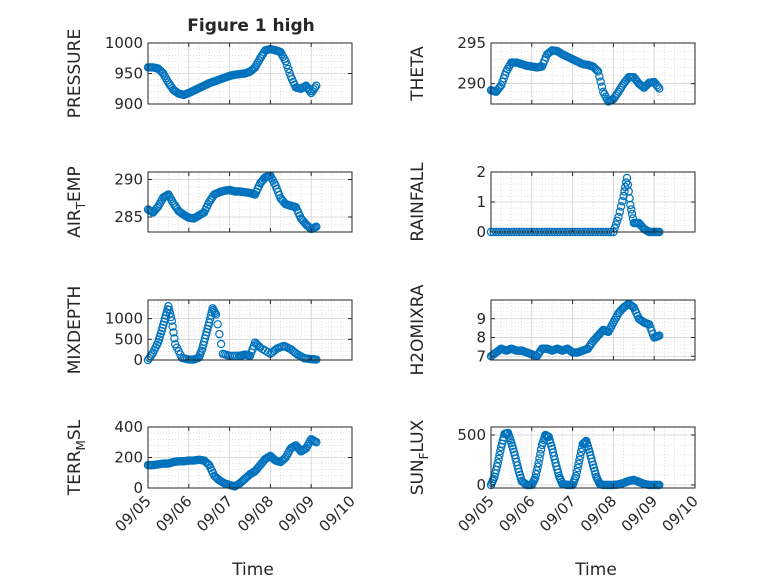  I want to click on y-axis-label: AIRTEMP, so click(76, 201).